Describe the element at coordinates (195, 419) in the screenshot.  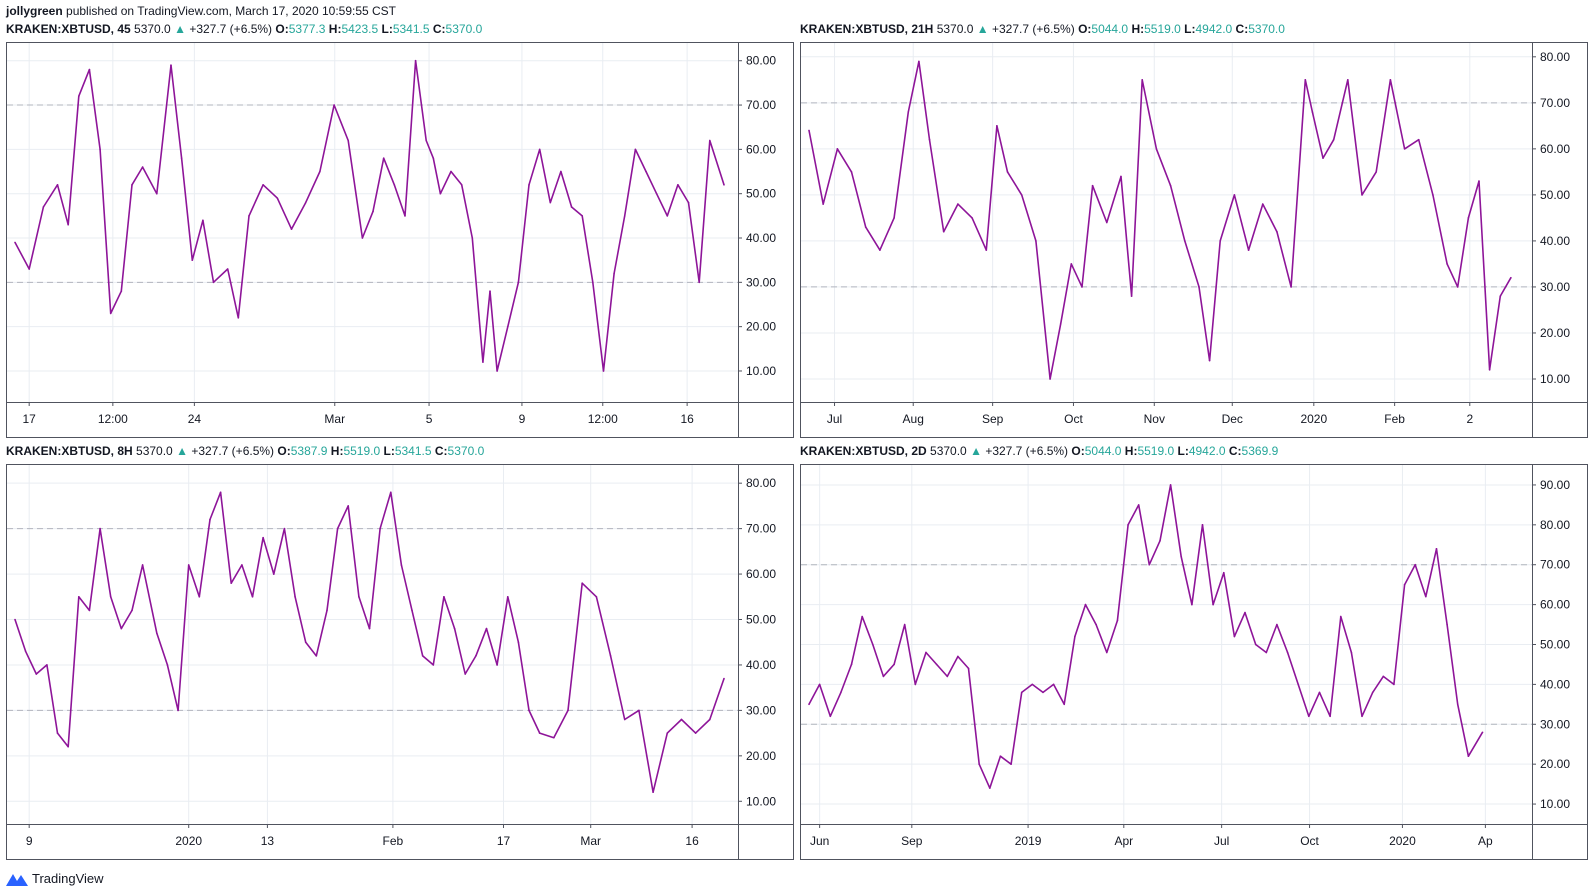
I see `x-tick-label: 24` at that location.